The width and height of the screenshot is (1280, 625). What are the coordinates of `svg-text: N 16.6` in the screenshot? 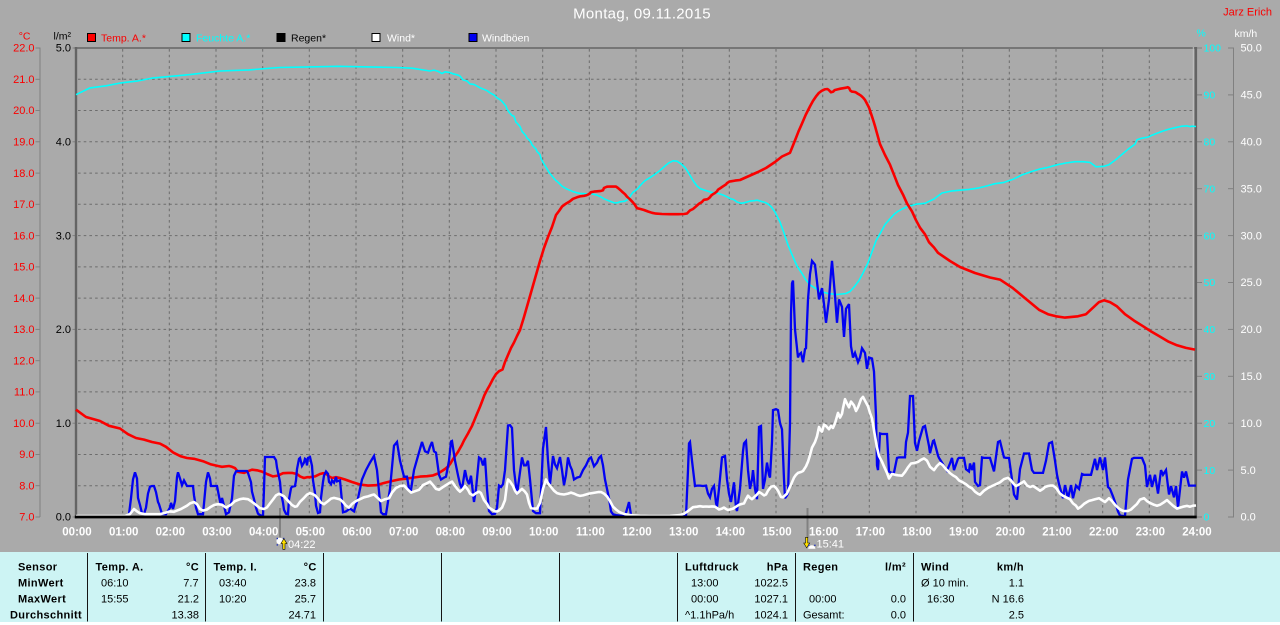 It's located at (1008, 600).